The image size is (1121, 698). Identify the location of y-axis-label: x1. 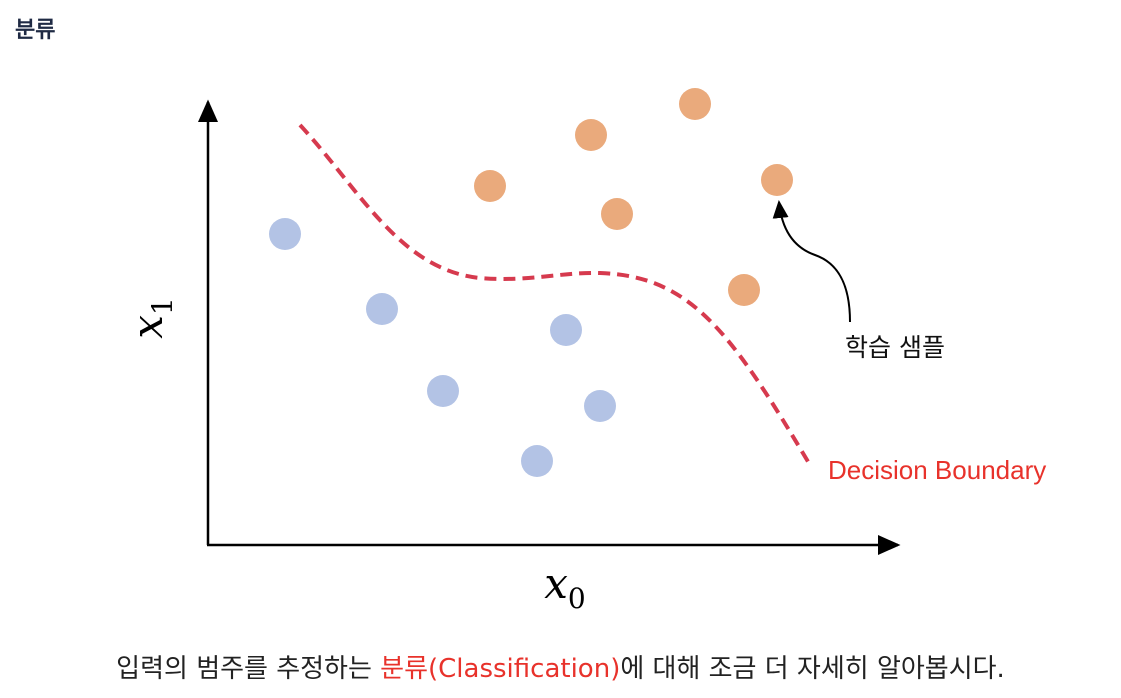
(151, 318).